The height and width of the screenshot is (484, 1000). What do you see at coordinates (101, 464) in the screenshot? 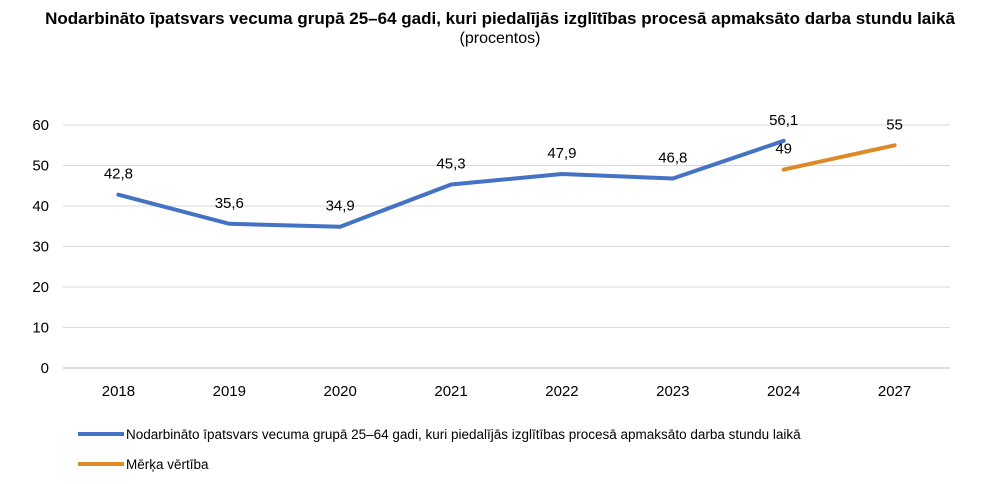
I see `legend-swatch-orange` at bounding box center [101, 464].